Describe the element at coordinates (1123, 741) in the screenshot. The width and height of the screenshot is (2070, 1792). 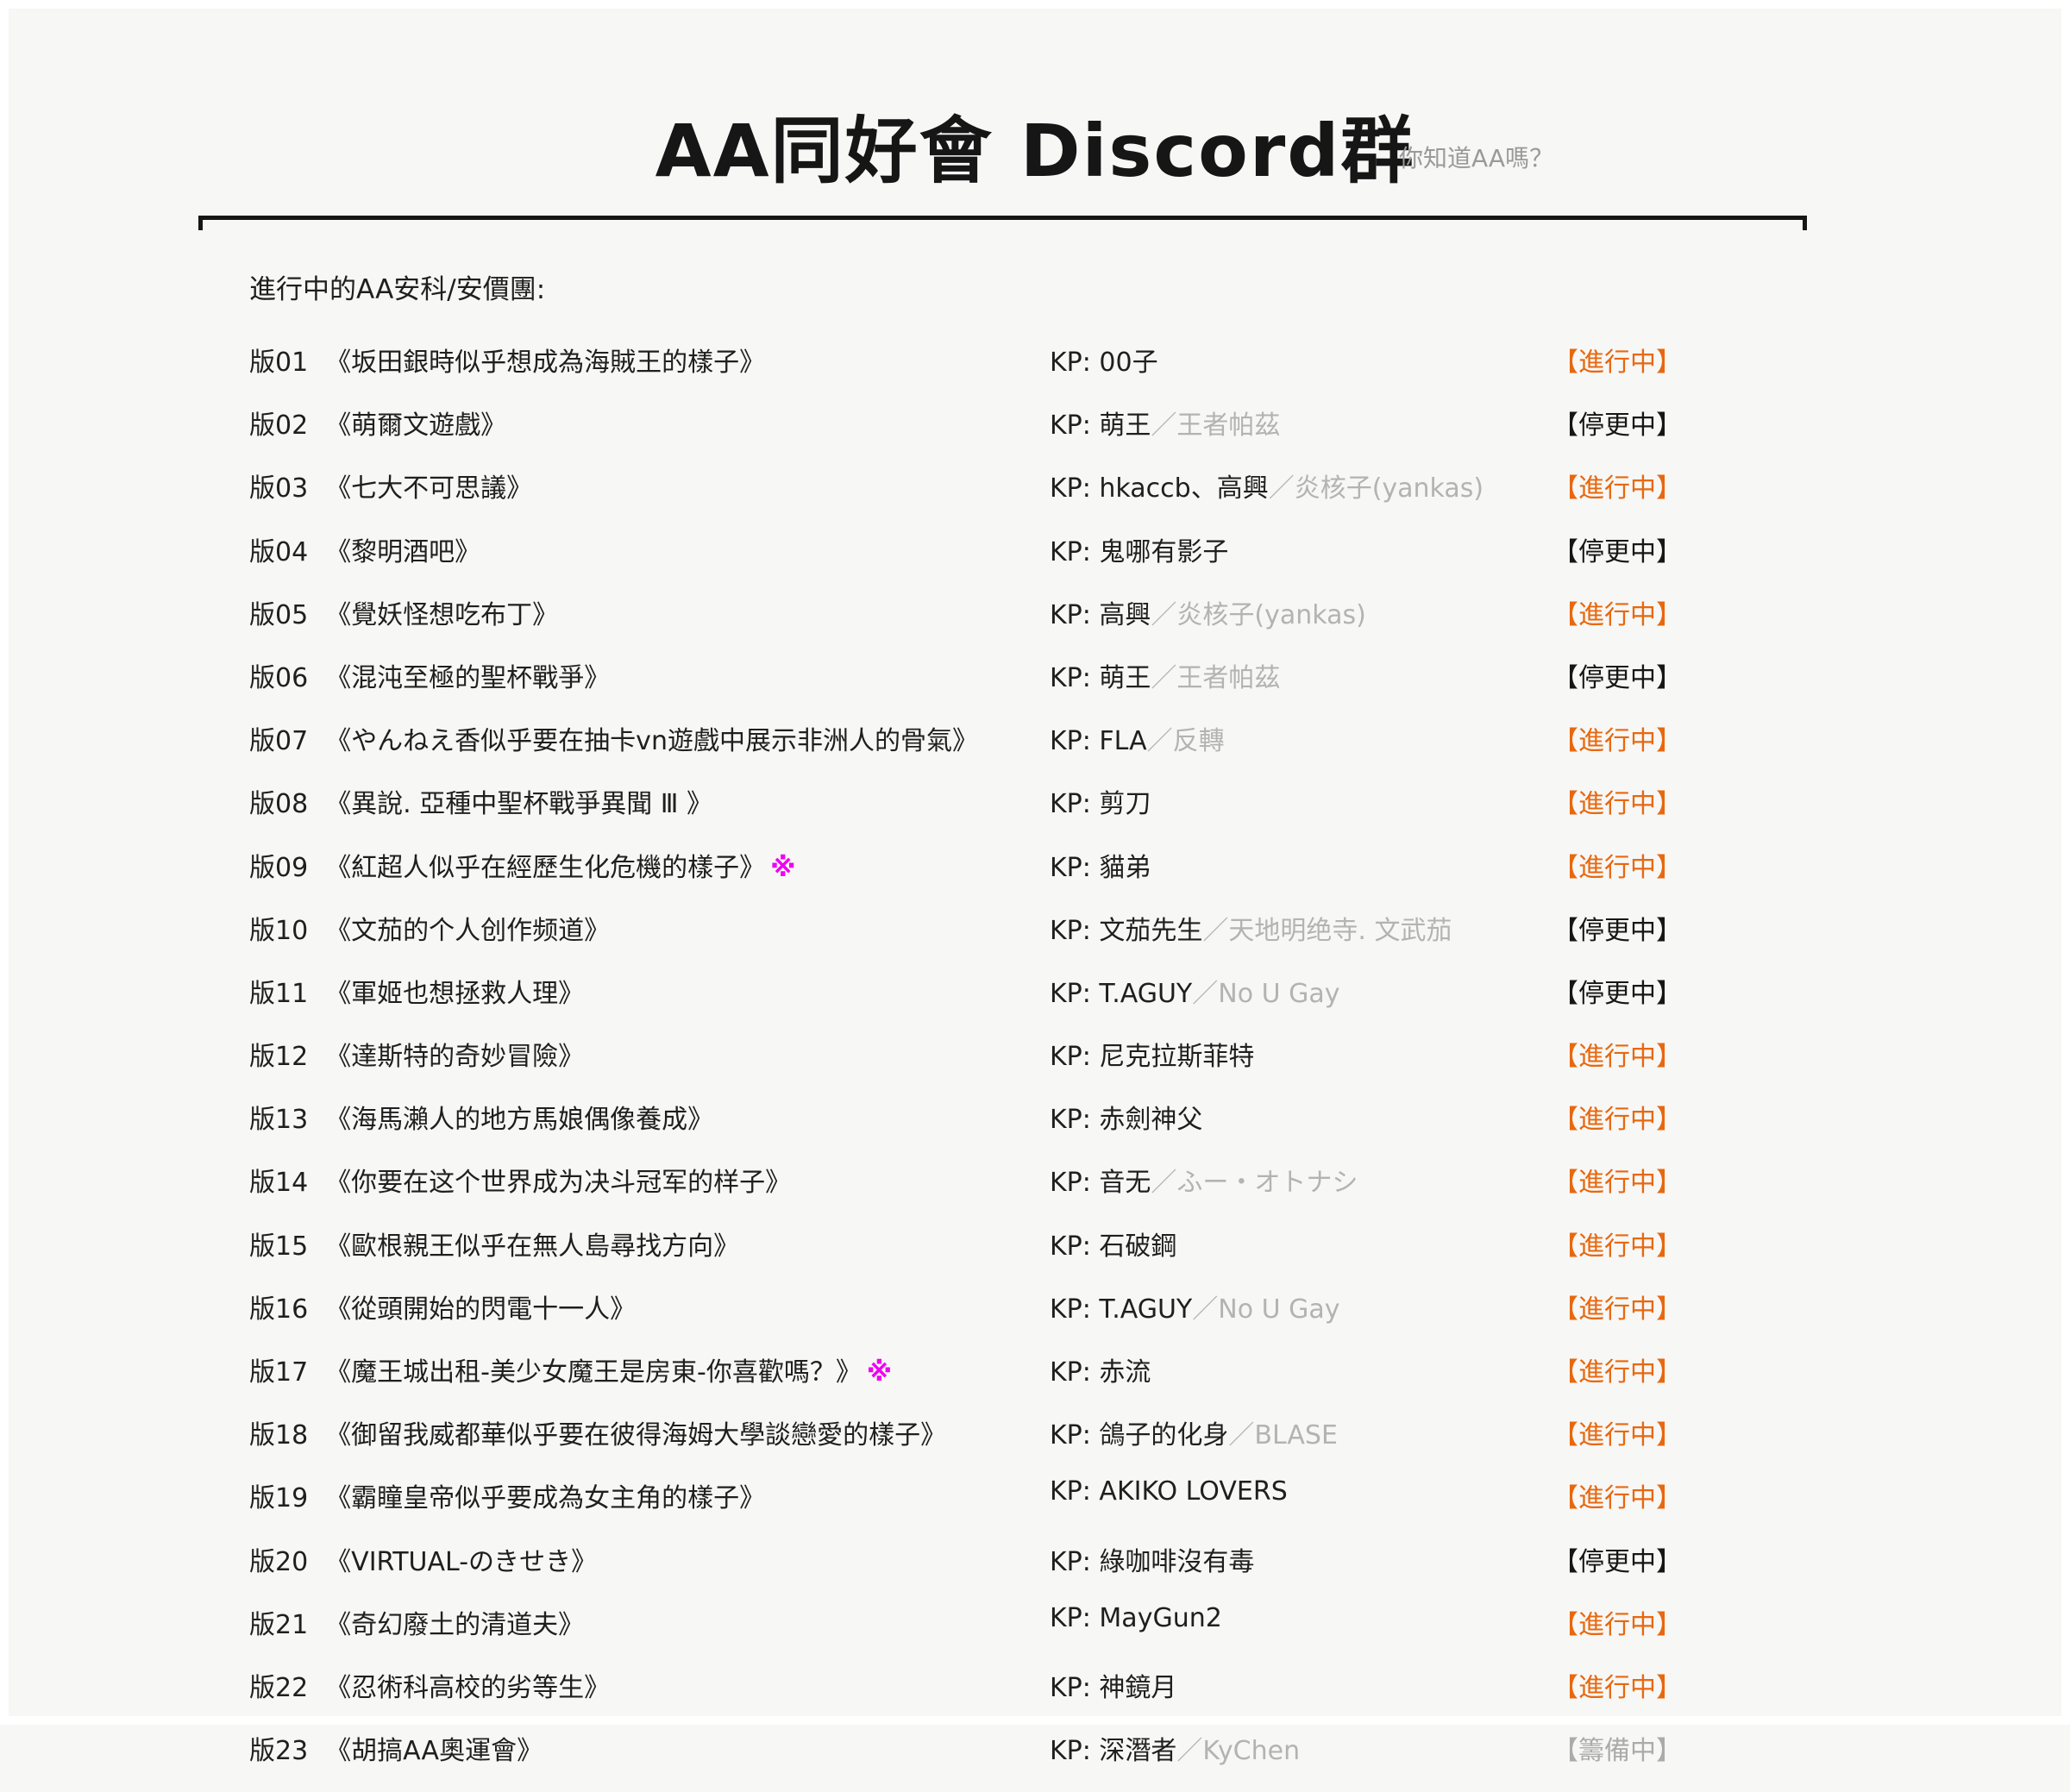
I see `kp-primary-name: FLA` at that location.